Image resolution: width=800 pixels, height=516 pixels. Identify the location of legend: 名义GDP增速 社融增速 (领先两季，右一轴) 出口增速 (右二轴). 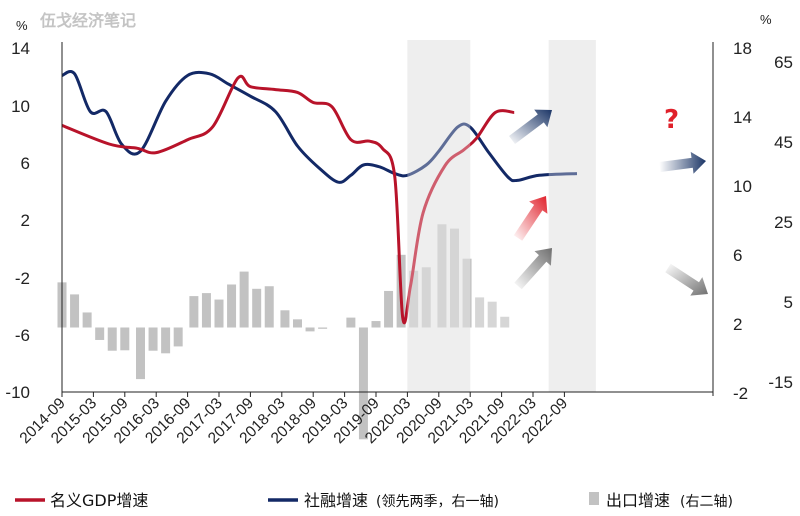
(374, 500).